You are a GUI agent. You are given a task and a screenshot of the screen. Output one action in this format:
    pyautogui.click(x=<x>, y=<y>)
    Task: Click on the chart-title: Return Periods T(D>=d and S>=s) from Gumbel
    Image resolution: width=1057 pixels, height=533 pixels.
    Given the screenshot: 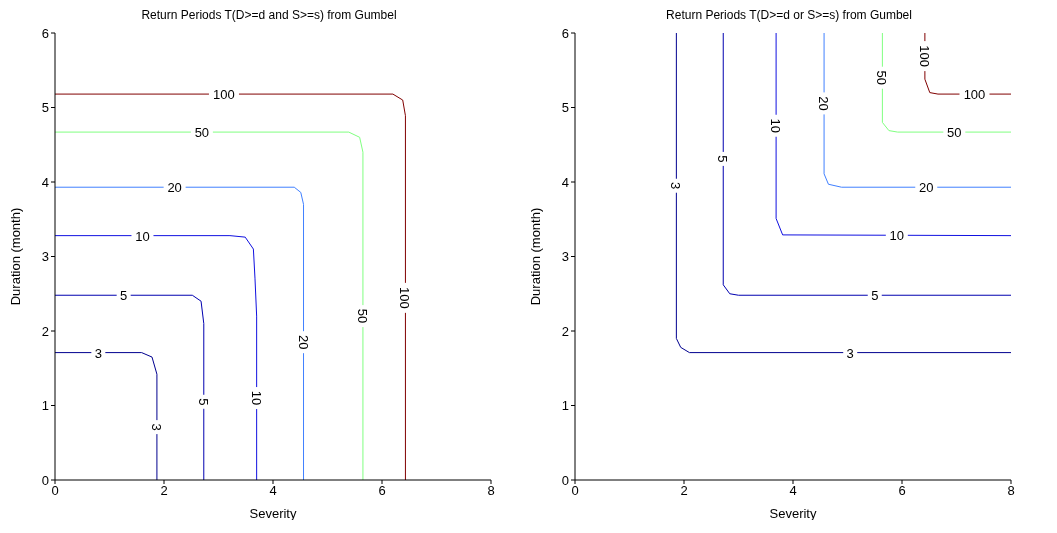 What is the action you would take?
    pyautogui.click(x=269, y=15)
    